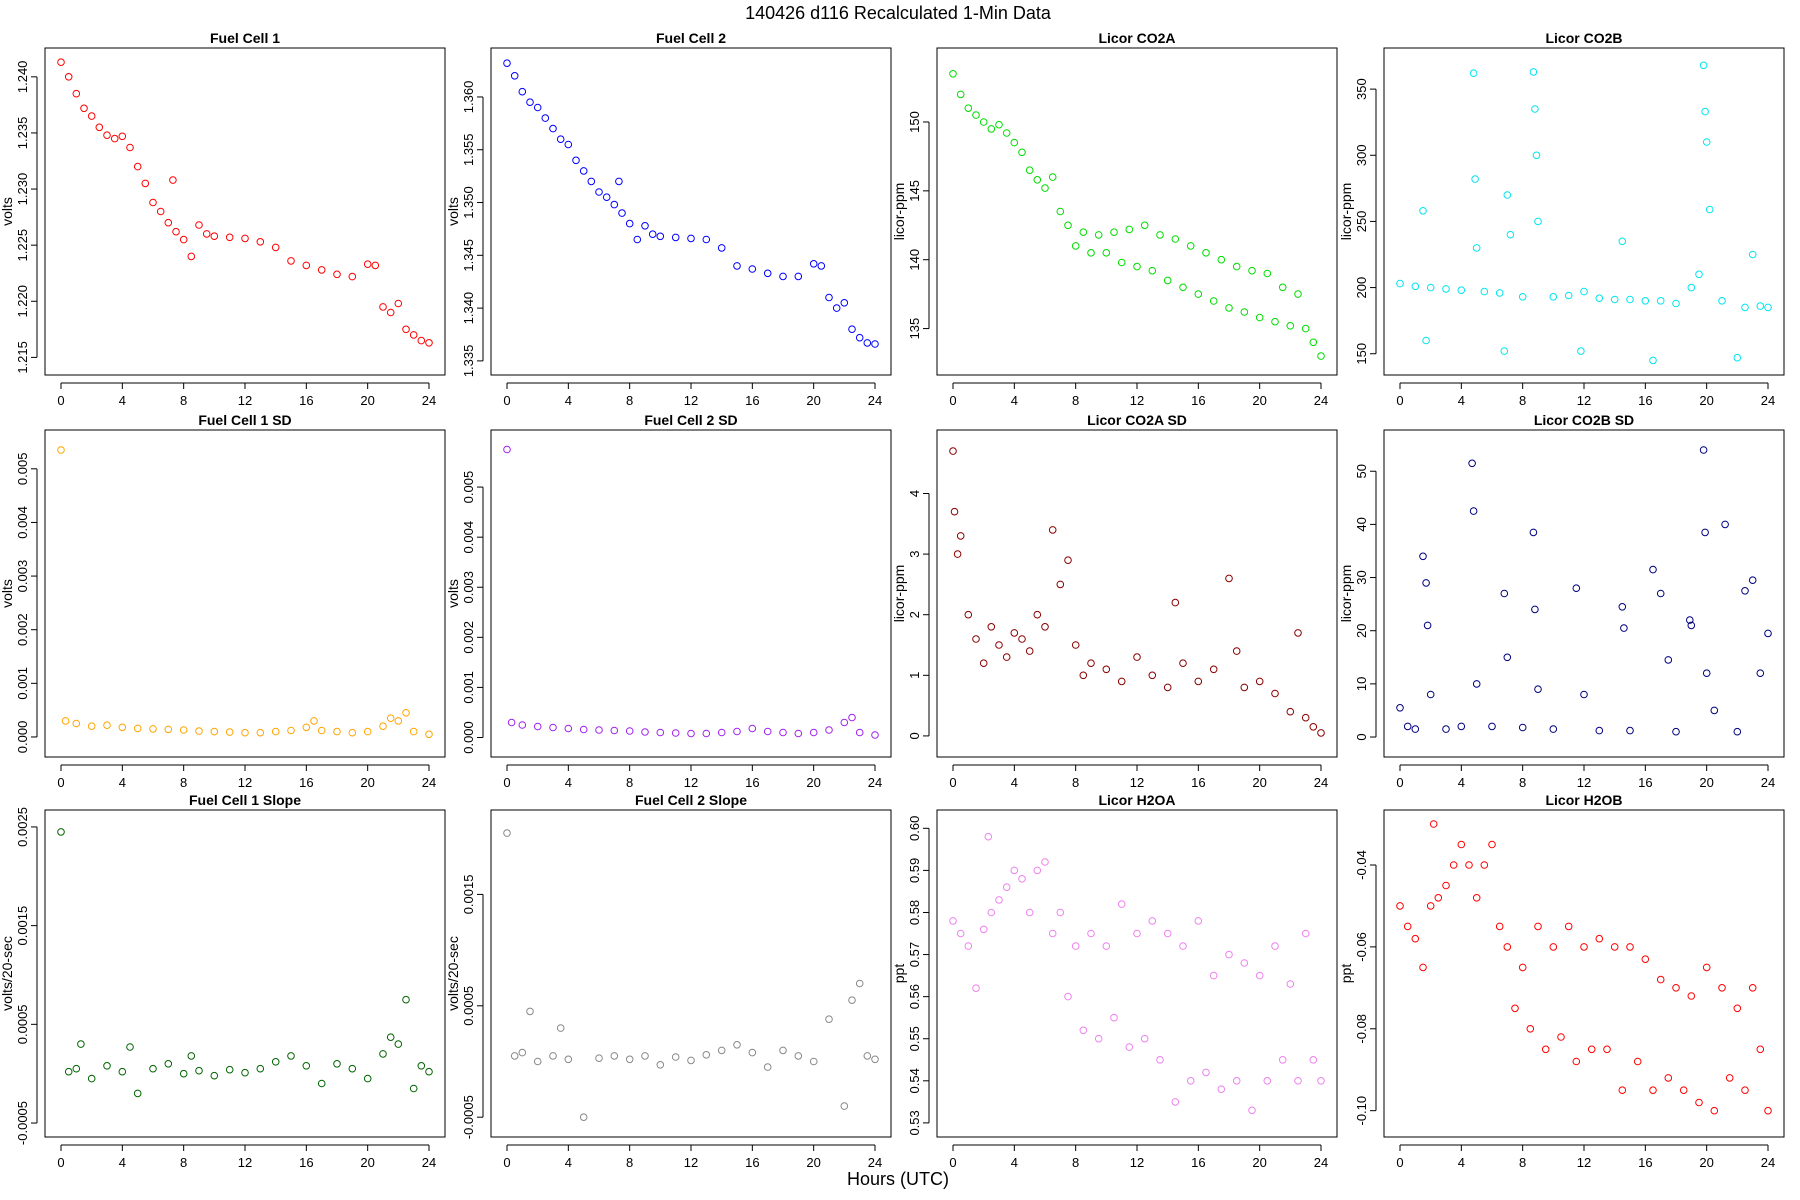 The height and width of the screenshot is (1200, 1800). Describe the element at coordinates (1361, 288) in the screenshot. I see `y-tick-label: 200` at that location.